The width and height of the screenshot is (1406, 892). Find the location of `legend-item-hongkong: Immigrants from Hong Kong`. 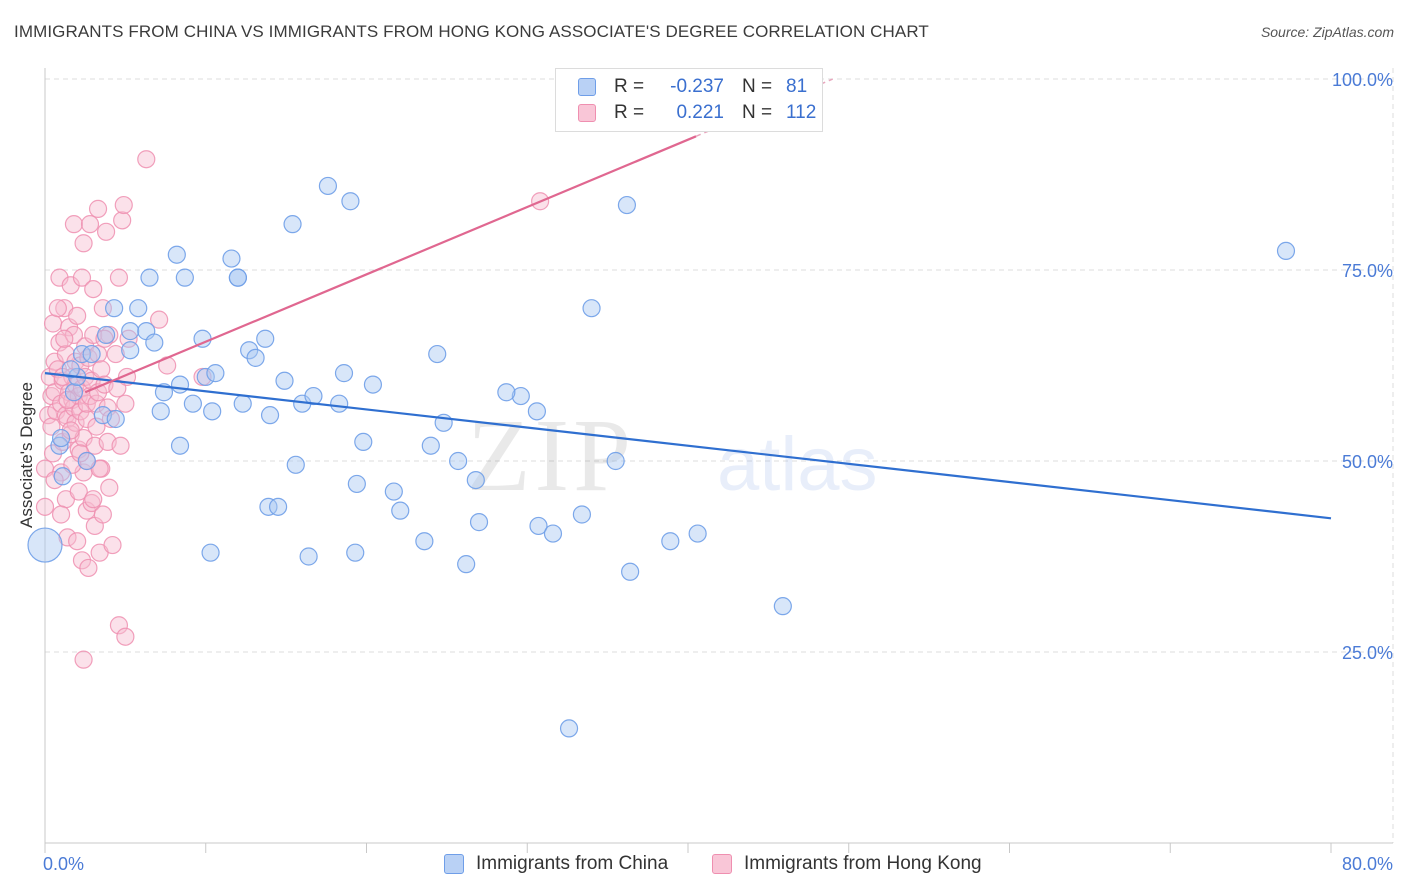

legend-item-hongkong: Immigrants from Hong Kong is located at coordinates (847, 864).